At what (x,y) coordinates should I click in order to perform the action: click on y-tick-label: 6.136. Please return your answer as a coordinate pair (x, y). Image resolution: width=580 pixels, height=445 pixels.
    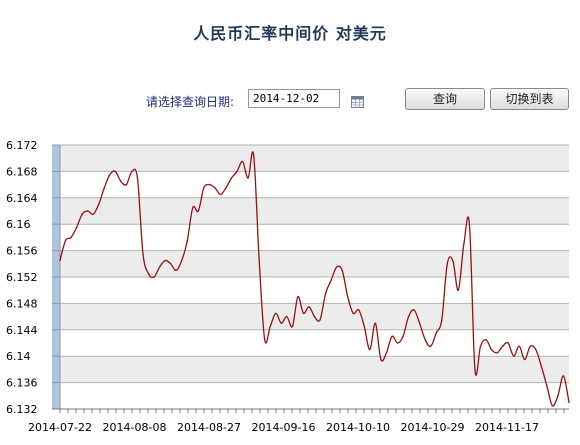
    Looking at the image, I should click on (22, 383).